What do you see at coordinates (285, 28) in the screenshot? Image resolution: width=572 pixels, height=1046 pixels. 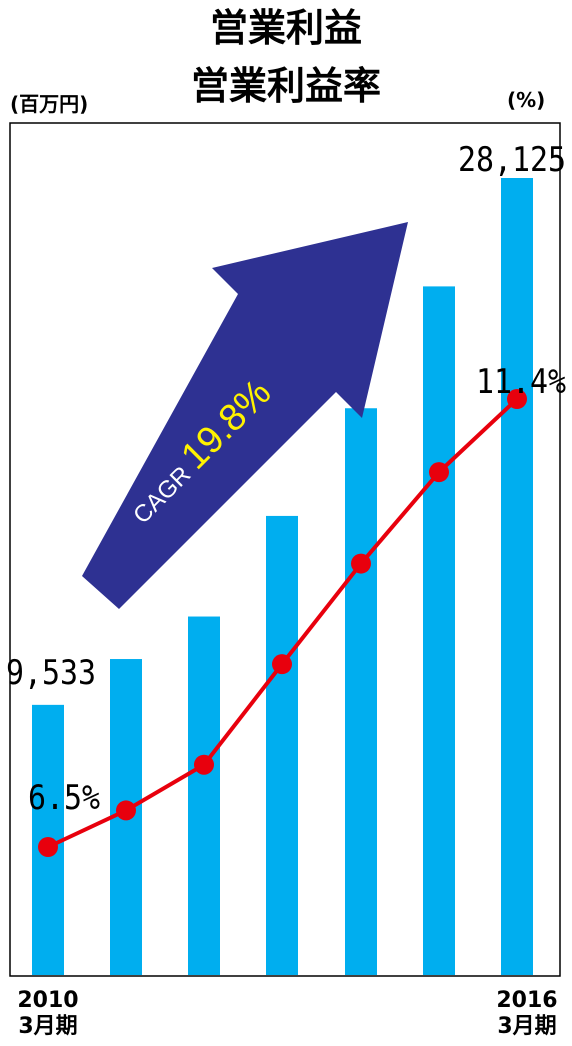 I see `chart-title: 営業利益` at bounding box center [285, 28].